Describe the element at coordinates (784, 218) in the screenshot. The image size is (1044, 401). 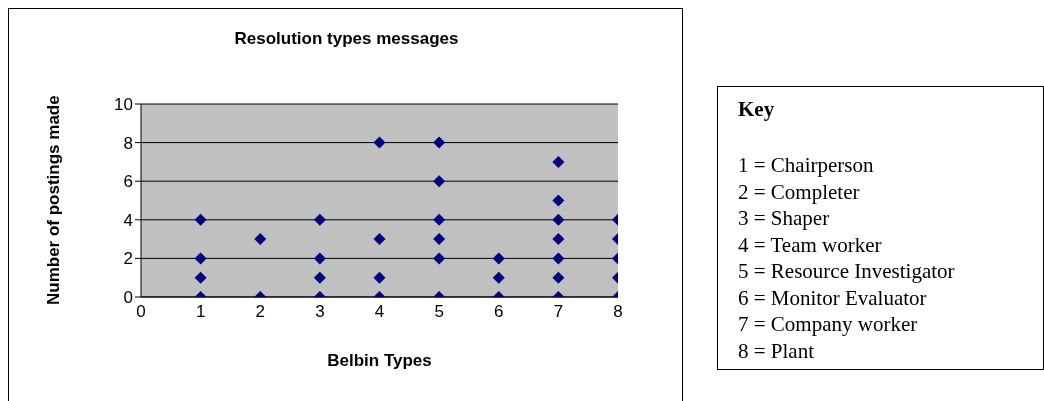
I see `text: 3 = Shaper` at that location.